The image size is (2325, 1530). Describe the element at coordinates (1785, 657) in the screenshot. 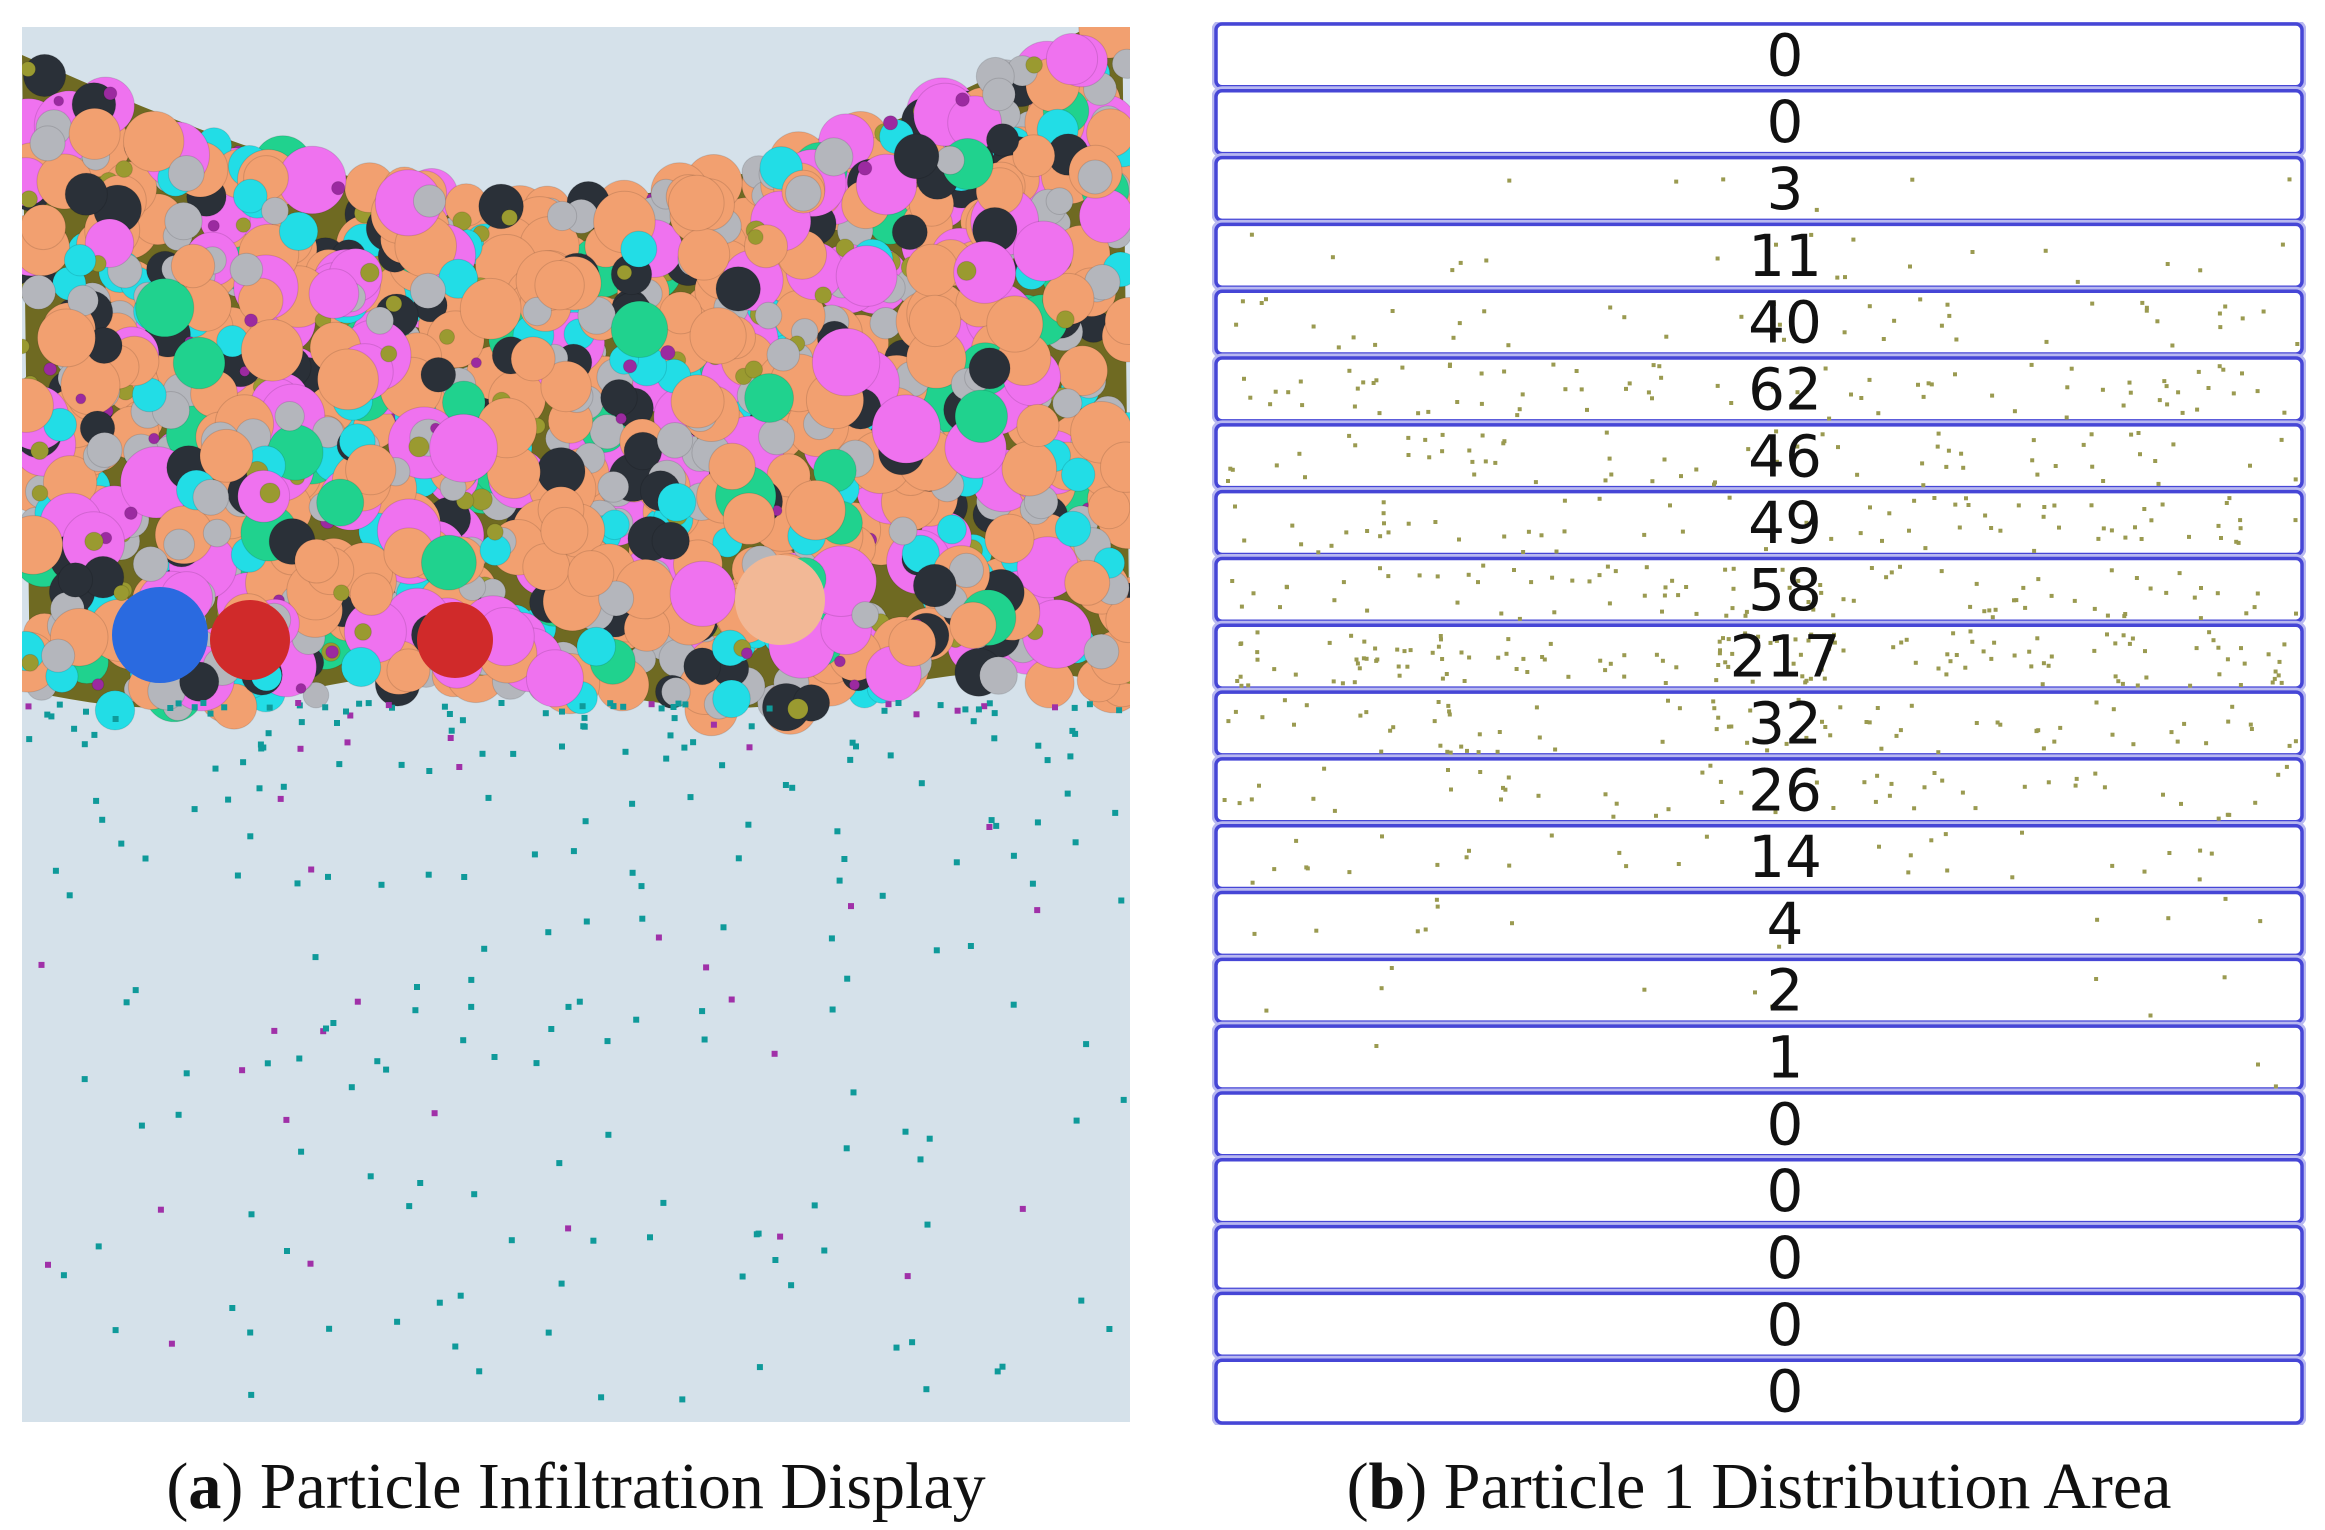

I see `row-count: 217` at that location.